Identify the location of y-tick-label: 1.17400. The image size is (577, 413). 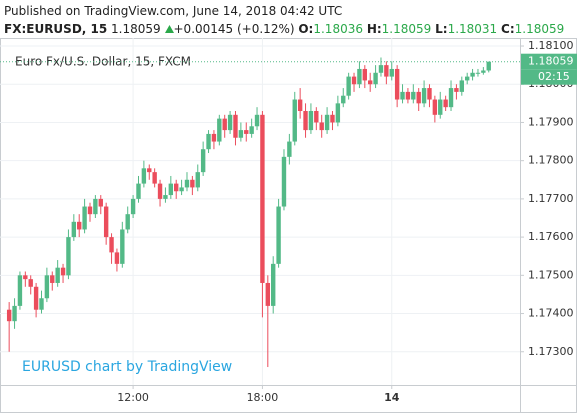
(551, 313).